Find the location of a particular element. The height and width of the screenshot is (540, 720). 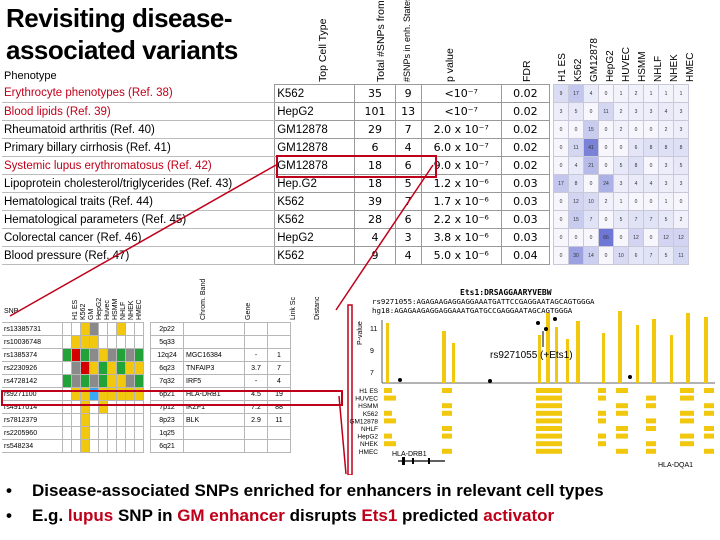

heatmap-cell: 30 is located at coordinates (576, 255).